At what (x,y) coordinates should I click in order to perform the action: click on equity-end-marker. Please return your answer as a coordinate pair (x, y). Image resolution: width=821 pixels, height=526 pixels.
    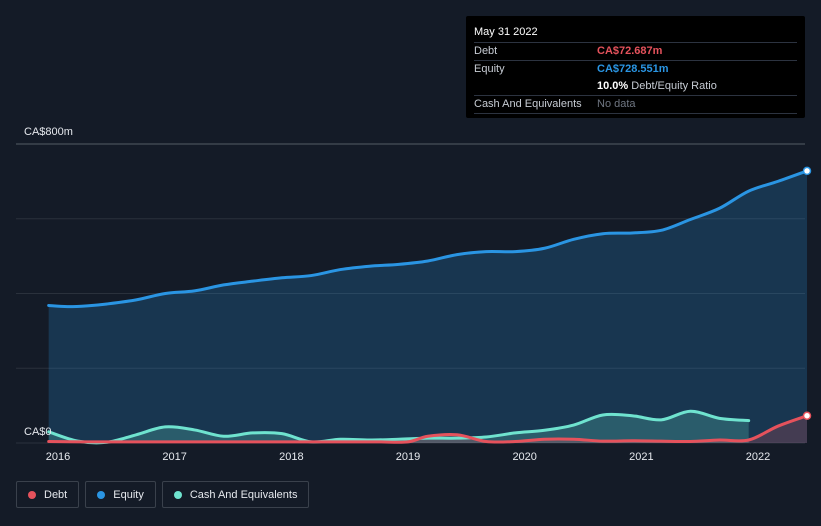
    Looking at the image, I should click on (807, 171).